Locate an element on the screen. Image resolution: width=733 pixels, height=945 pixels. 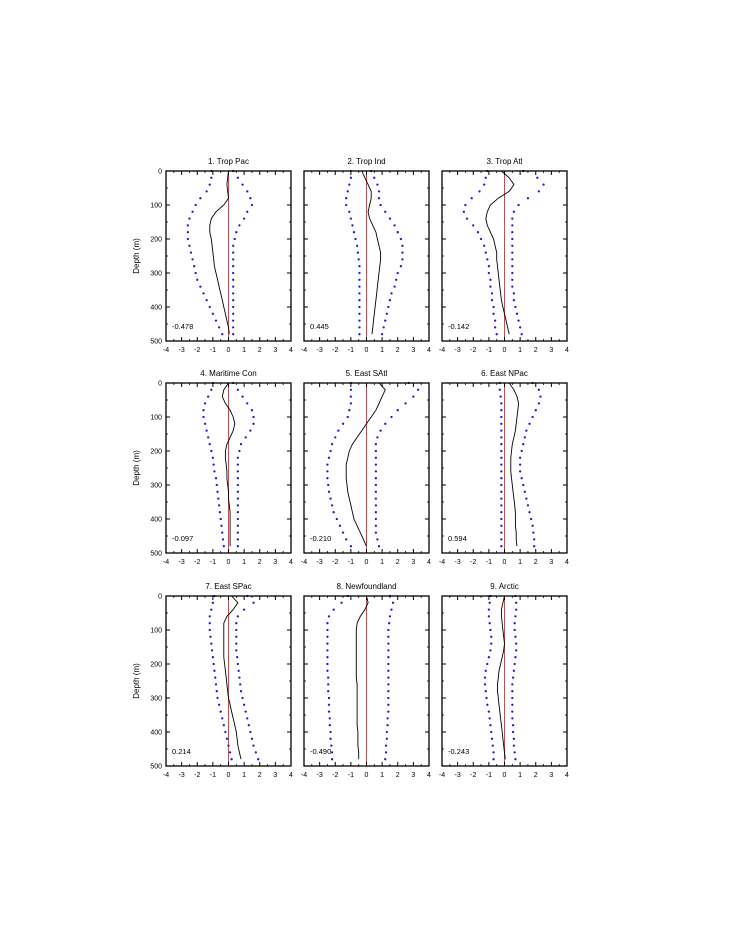
y-tick-label: 200 is located at coordinates (156, 240).